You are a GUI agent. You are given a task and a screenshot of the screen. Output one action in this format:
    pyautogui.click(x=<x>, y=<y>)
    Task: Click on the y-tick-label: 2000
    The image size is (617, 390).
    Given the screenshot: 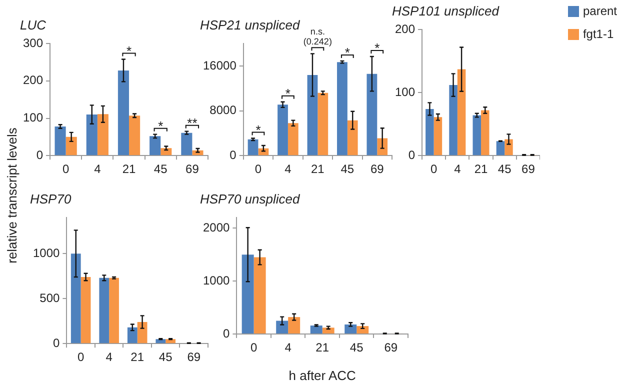 What is the action you would take?
    pyautogui.click(x=216, y=227)
    